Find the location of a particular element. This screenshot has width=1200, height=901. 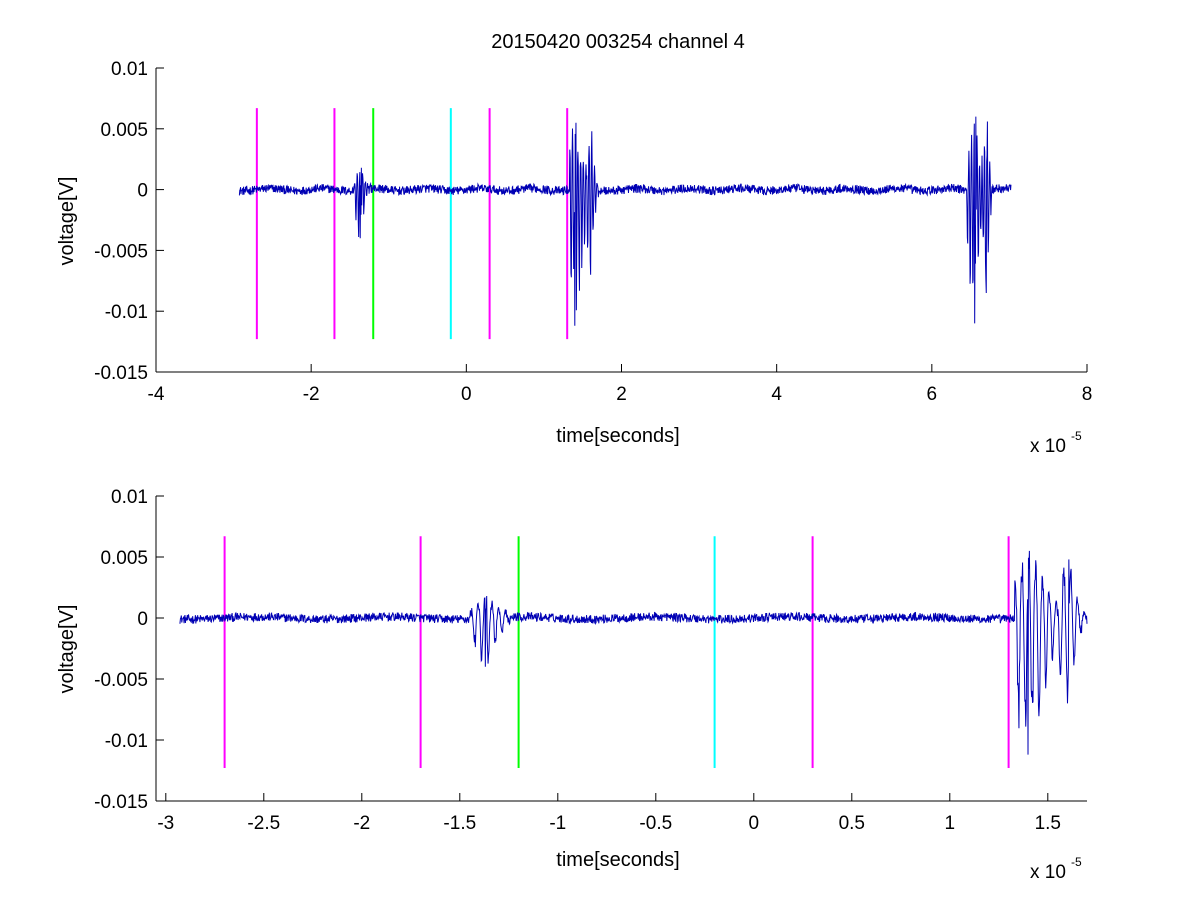

bottom-x-tick-label: -0.5 is located at coordinates (655, 823).